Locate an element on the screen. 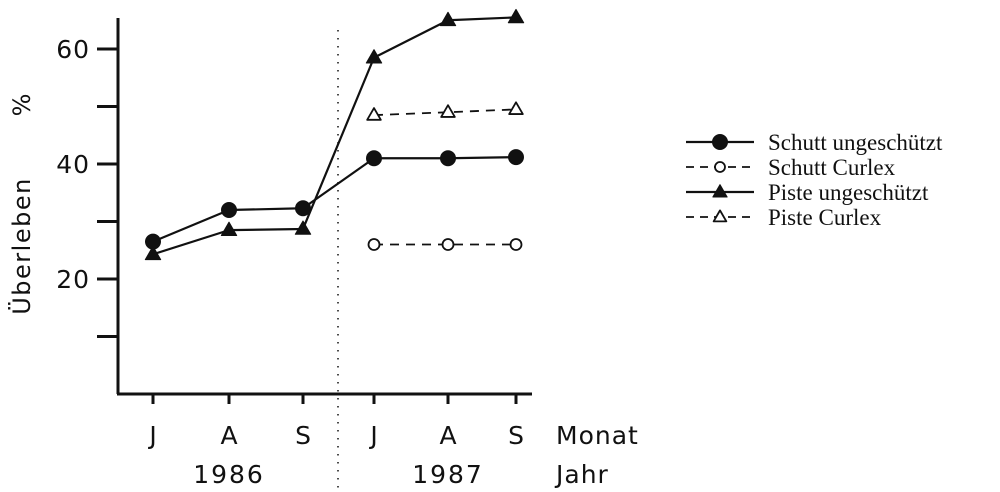 This screenshot has height=492, width=1000. x-axis-label-secondary: Jahr is located at coordinates (581, 474).